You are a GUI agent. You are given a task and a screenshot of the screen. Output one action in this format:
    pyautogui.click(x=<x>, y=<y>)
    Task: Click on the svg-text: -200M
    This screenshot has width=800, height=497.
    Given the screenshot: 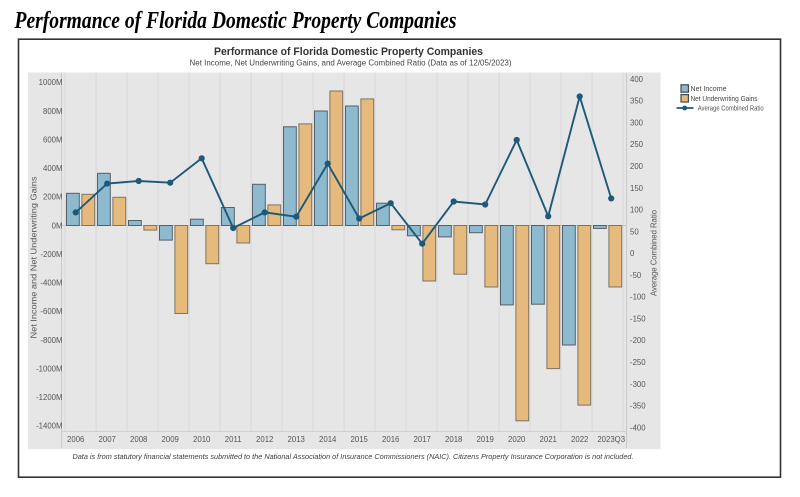 What is the action you would take?
    pyautogui.click(x=51, y=254)
    